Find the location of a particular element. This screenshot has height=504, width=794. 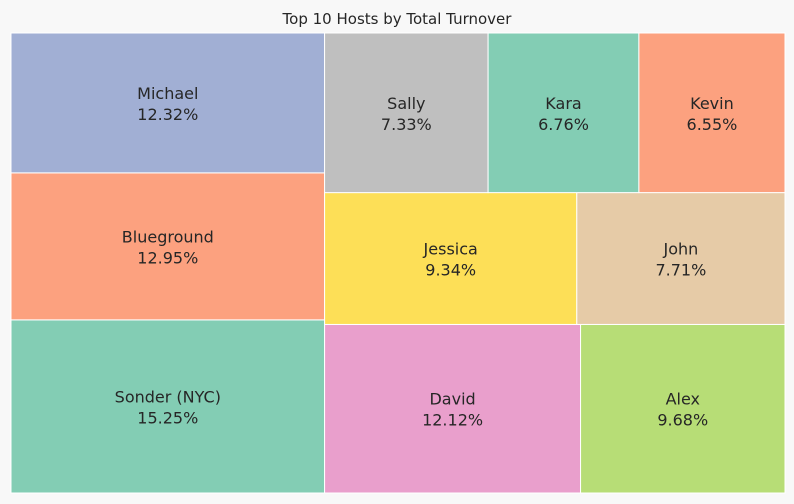

tile-name-sonder-nyc: Sonder (NYC) is located at coordinates (168, 396).